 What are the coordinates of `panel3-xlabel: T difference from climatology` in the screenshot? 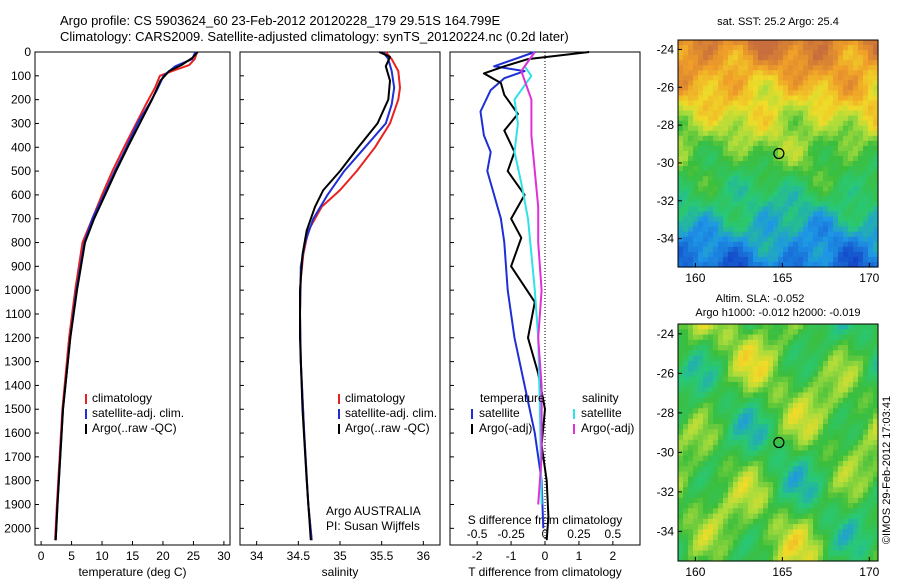 It's located at (545, 572).